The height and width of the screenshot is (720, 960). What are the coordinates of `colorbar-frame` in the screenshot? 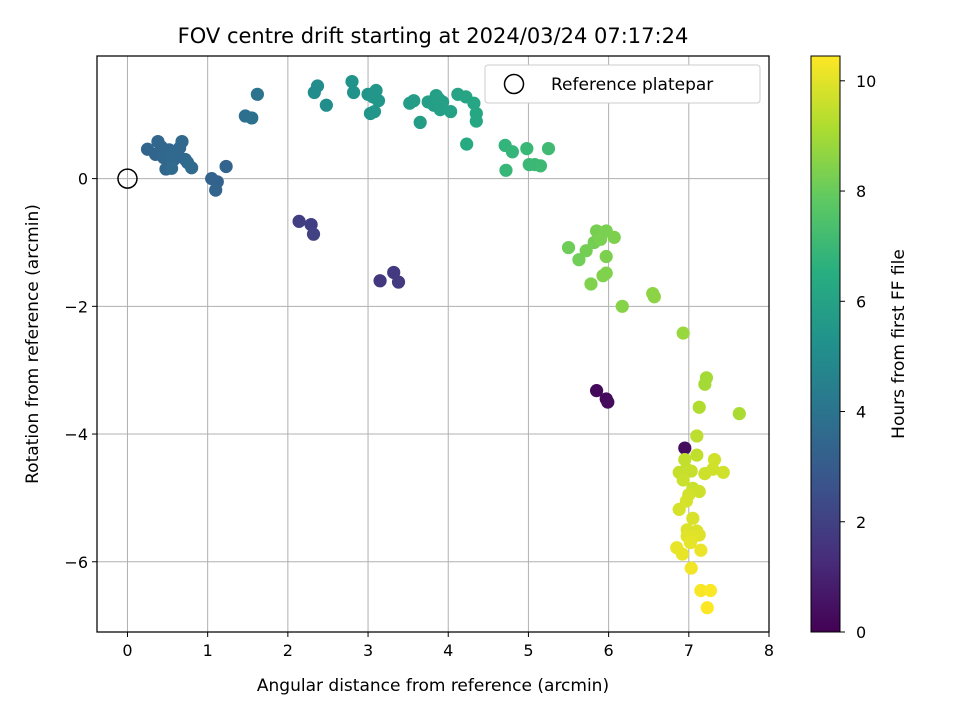 It's located at (825, 344).